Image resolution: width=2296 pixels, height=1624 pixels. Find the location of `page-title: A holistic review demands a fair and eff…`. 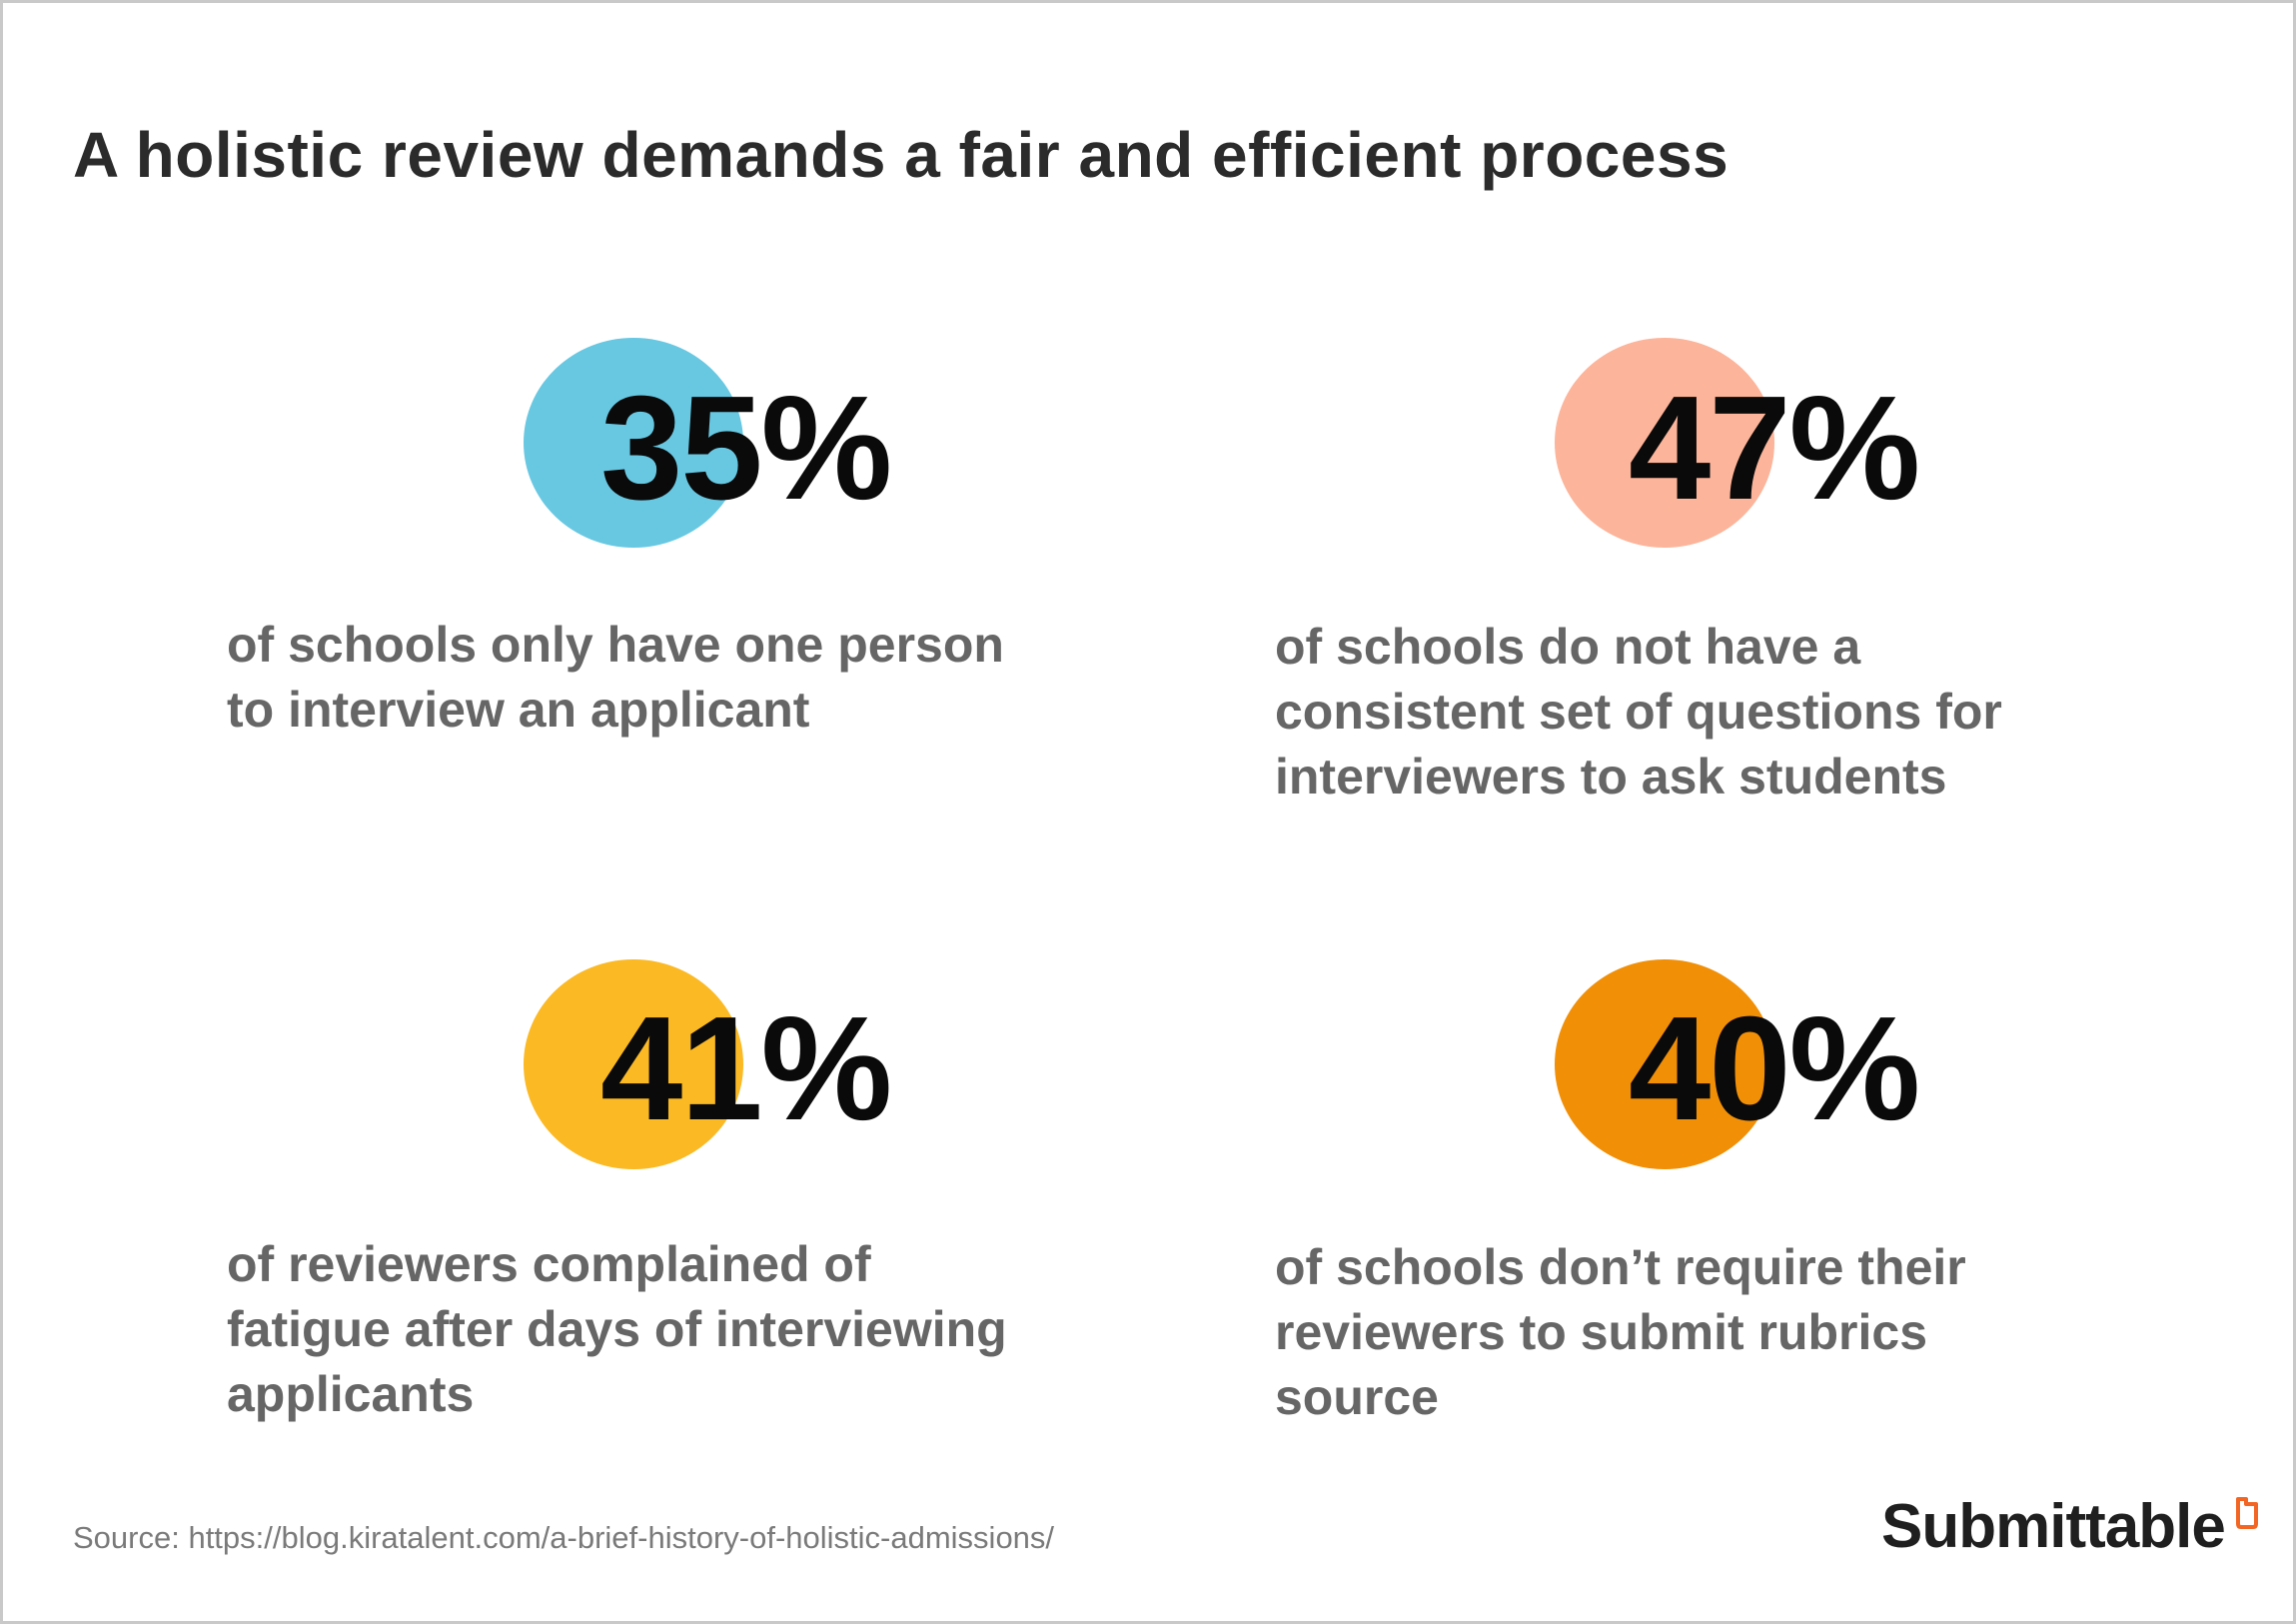

page-title: A holistic review demands a fair and eff… is located at coordinates (901, 155).